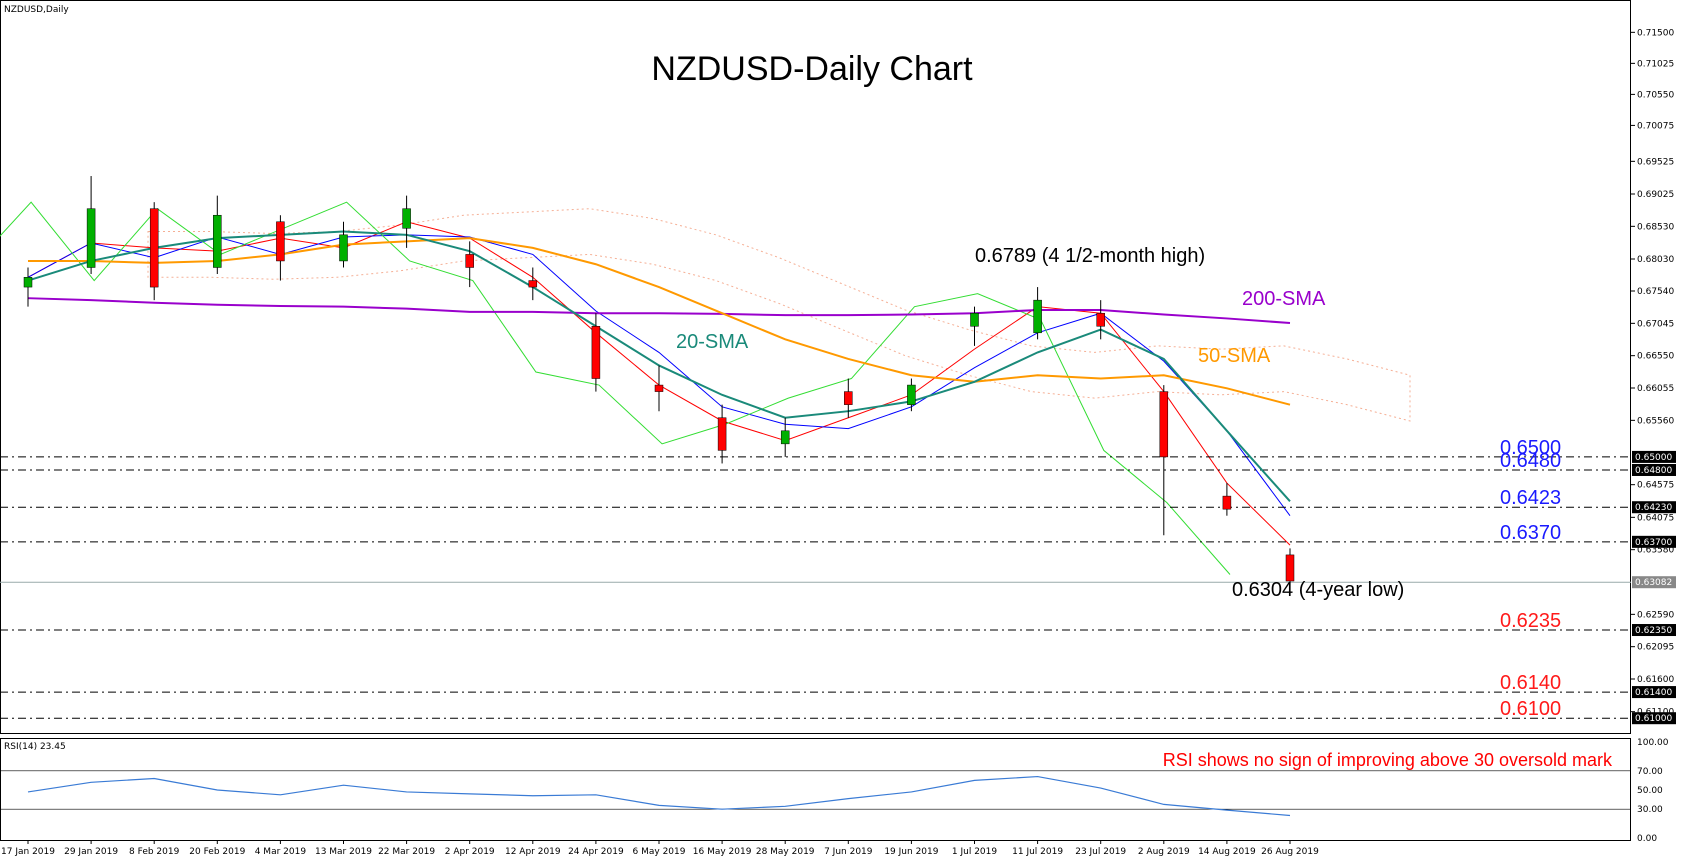 The height and width of the screenshot is (860, 1684). I want to click on sma-line-200-sma, so click(659, 311).